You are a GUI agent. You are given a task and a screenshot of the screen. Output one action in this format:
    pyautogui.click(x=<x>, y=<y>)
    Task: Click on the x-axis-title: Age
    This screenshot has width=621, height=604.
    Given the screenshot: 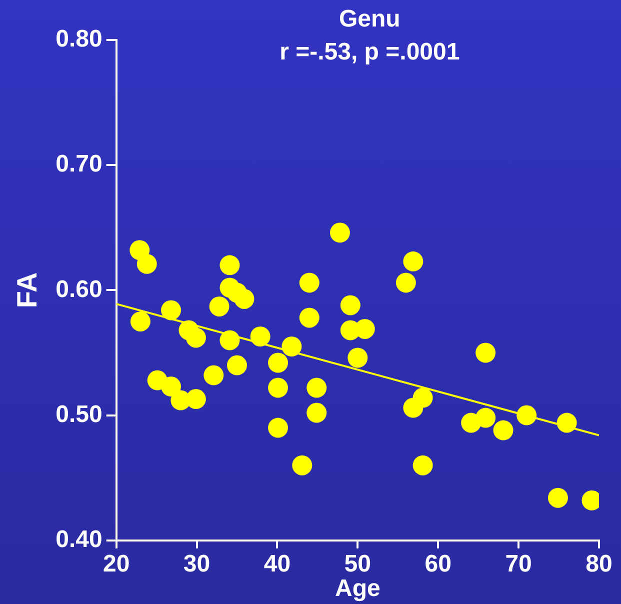 What is the action you would take?
    pyautogui.click(x=357, y=588)
    